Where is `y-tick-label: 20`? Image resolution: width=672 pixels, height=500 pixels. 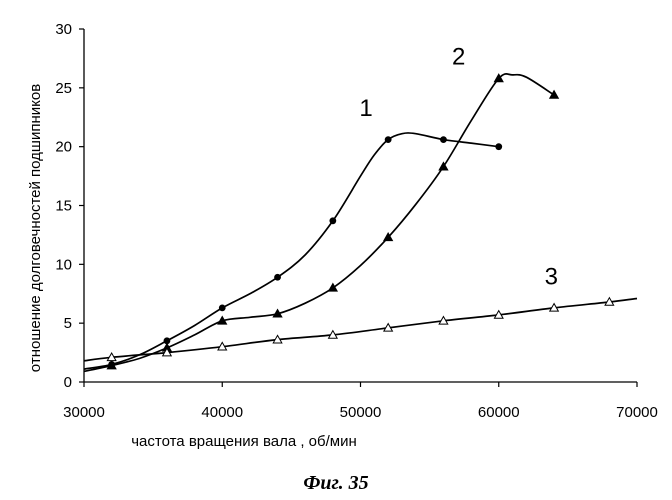
y-tick-label: 20 is located at coordinates (63, 147).